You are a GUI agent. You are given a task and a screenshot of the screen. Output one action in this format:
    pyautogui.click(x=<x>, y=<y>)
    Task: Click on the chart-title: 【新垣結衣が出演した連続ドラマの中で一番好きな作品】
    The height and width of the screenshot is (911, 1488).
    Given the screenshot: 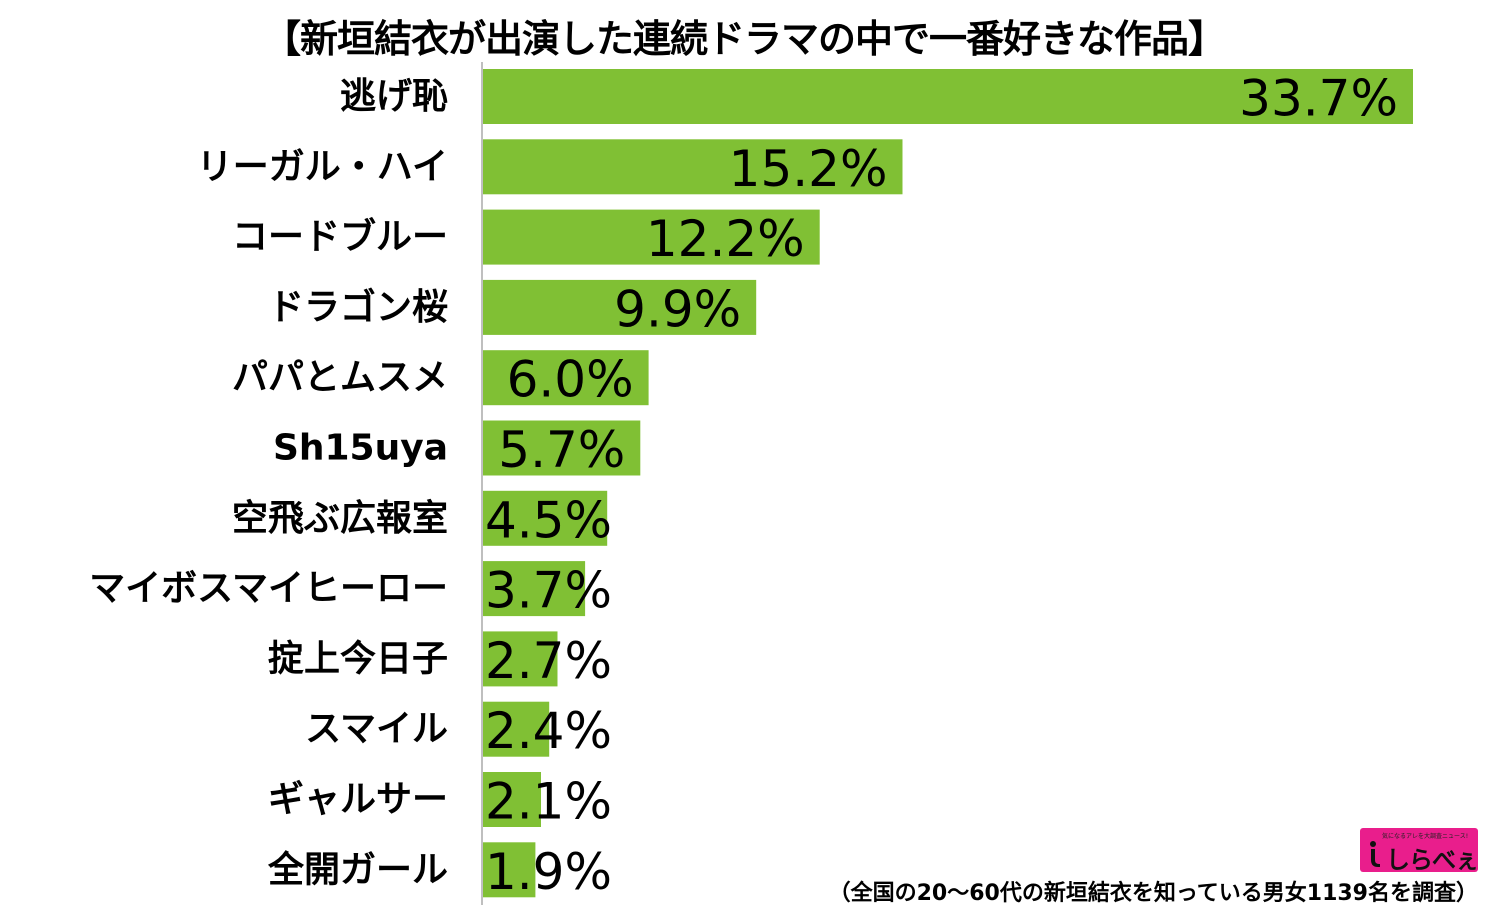 What is the action you would take?
    pyautogui.click(x=744, y=39)
    